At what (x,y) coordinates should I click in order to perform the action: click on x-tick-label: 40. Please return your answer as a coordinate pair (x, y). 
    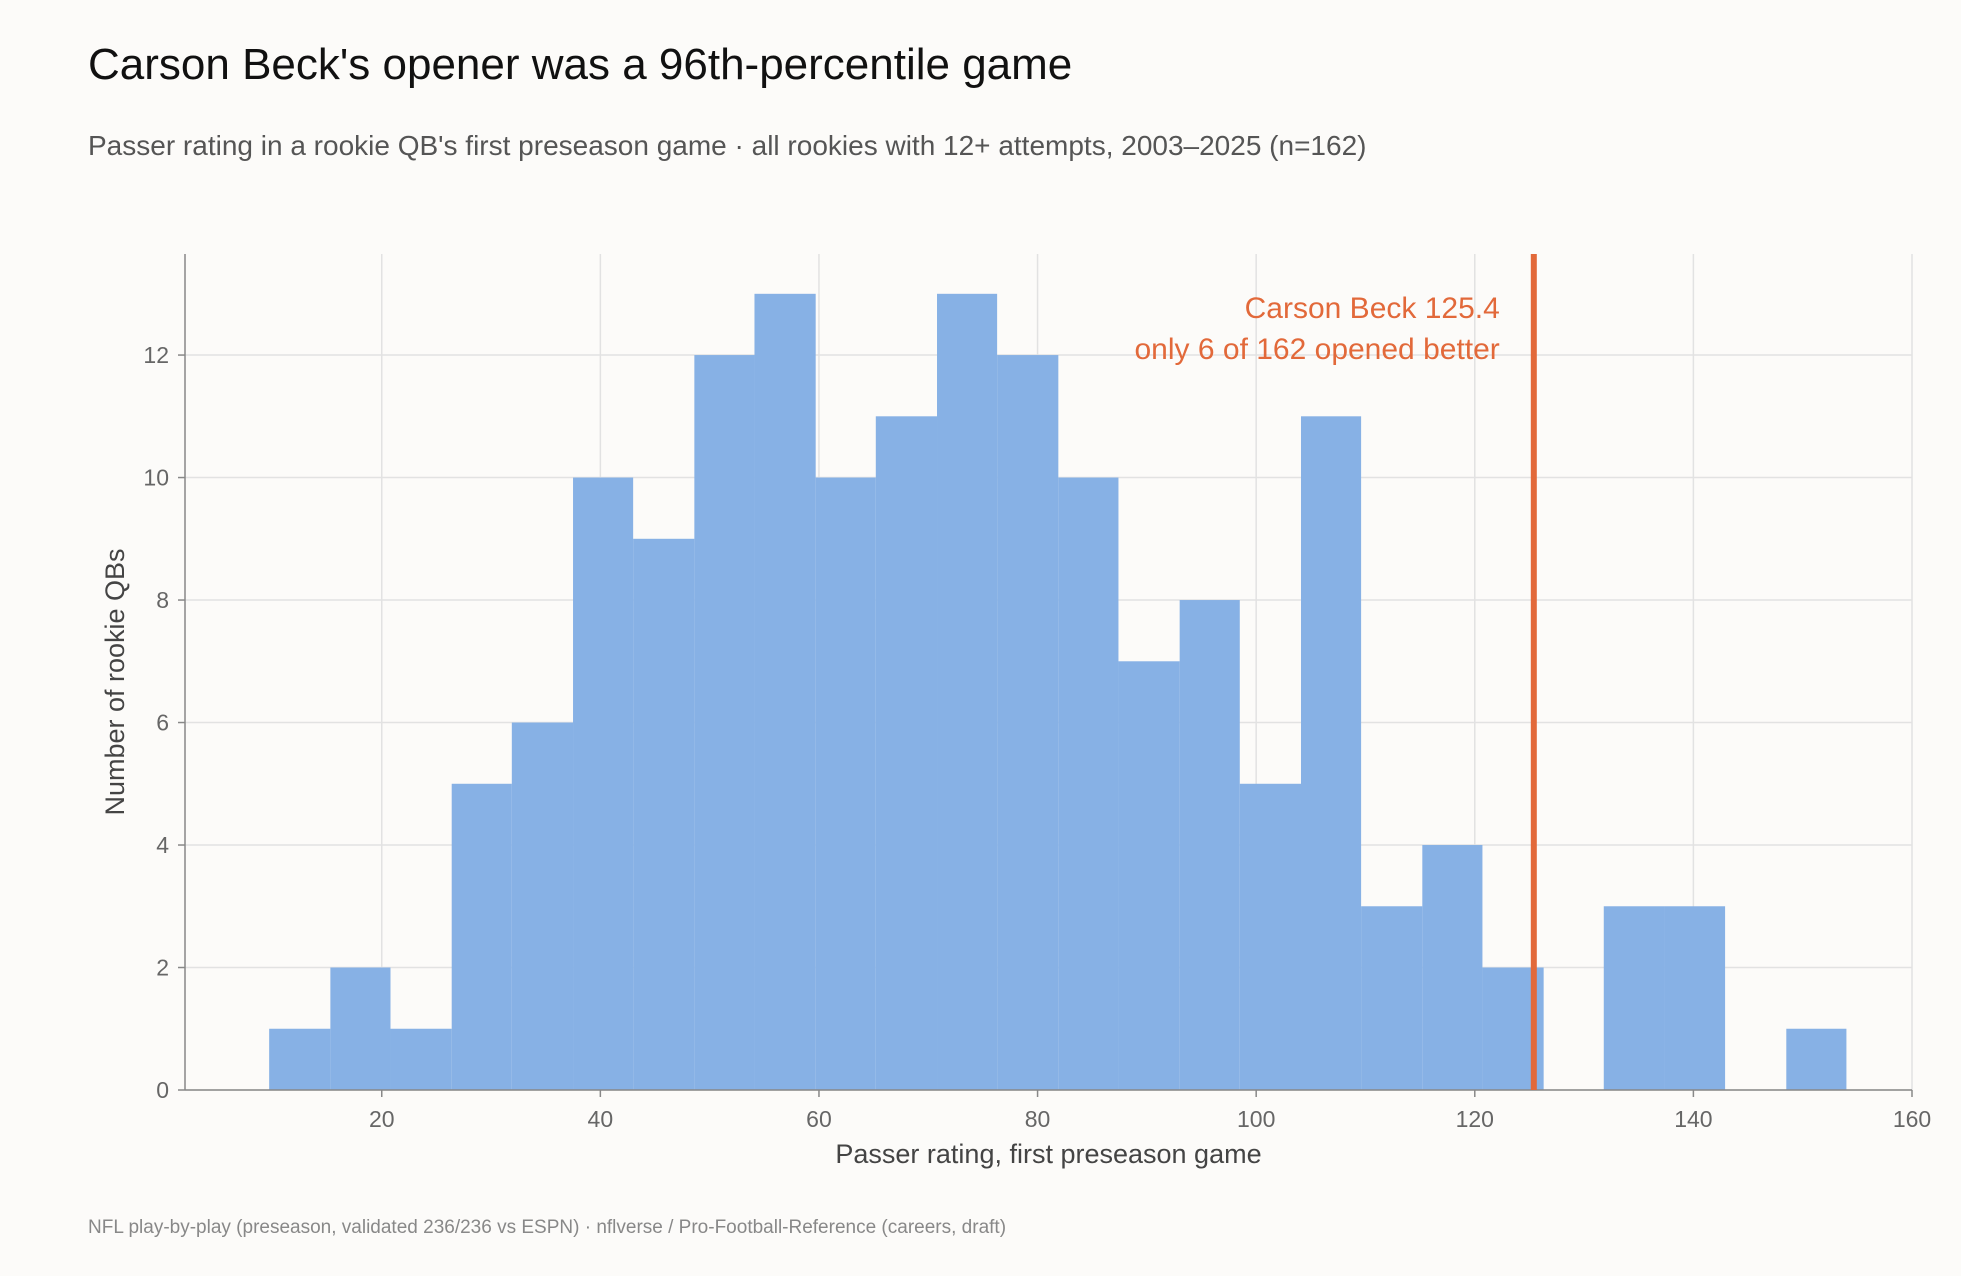
    Looking at the image, I should click on (601, 1119).